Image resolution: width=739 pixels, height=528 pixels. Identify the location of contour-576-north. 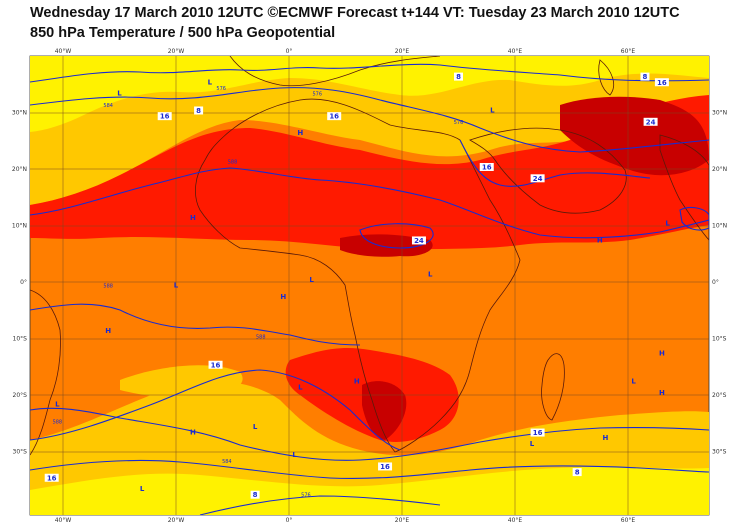
(369, 73).